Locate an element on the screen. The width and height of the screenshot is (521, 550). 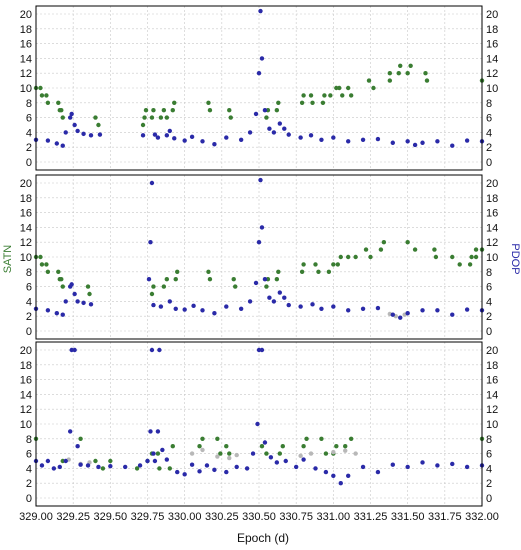
left-y-tick-label: 2 is located at coordinates (29, 317).